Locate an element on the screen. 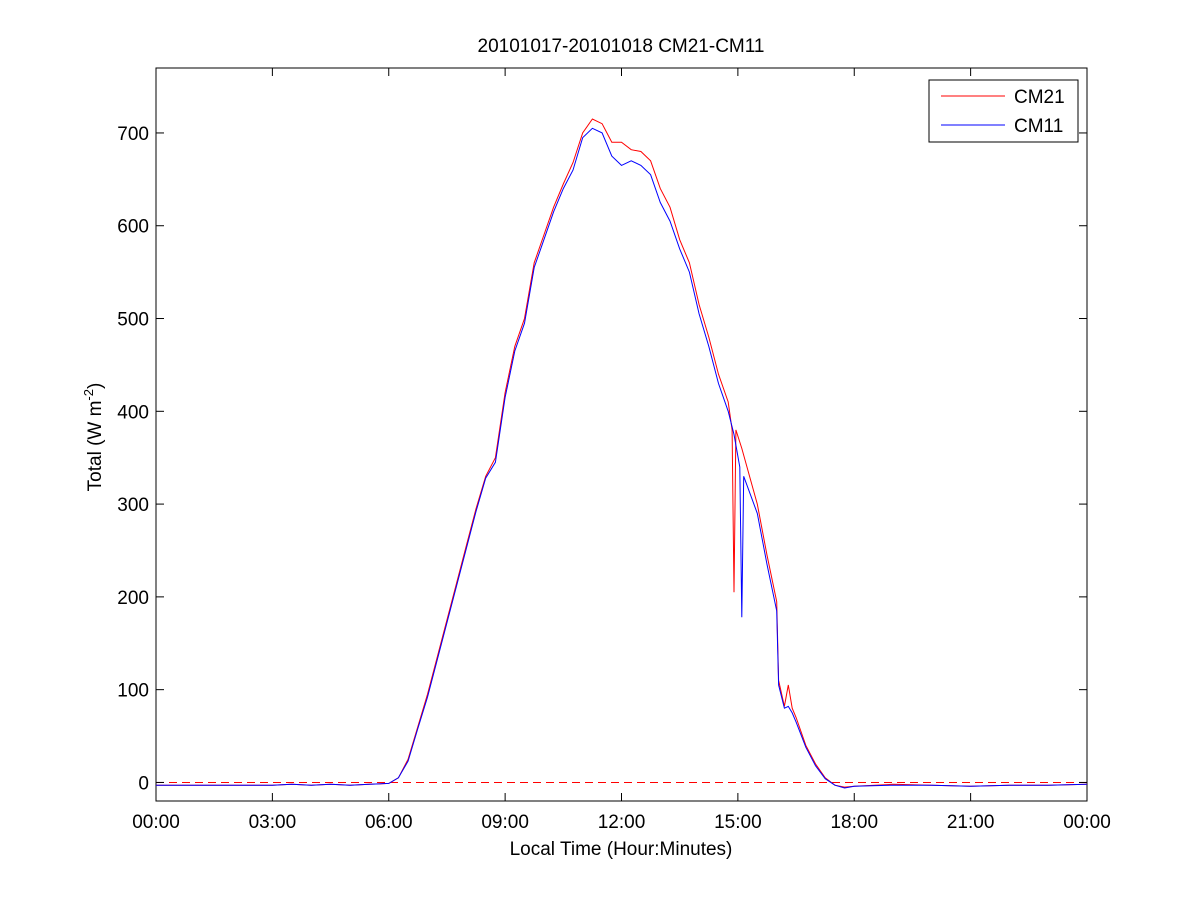 This screenshot has width=1201, height=901. x-tick-label: 15:00 is located at coordinates (738, 822).